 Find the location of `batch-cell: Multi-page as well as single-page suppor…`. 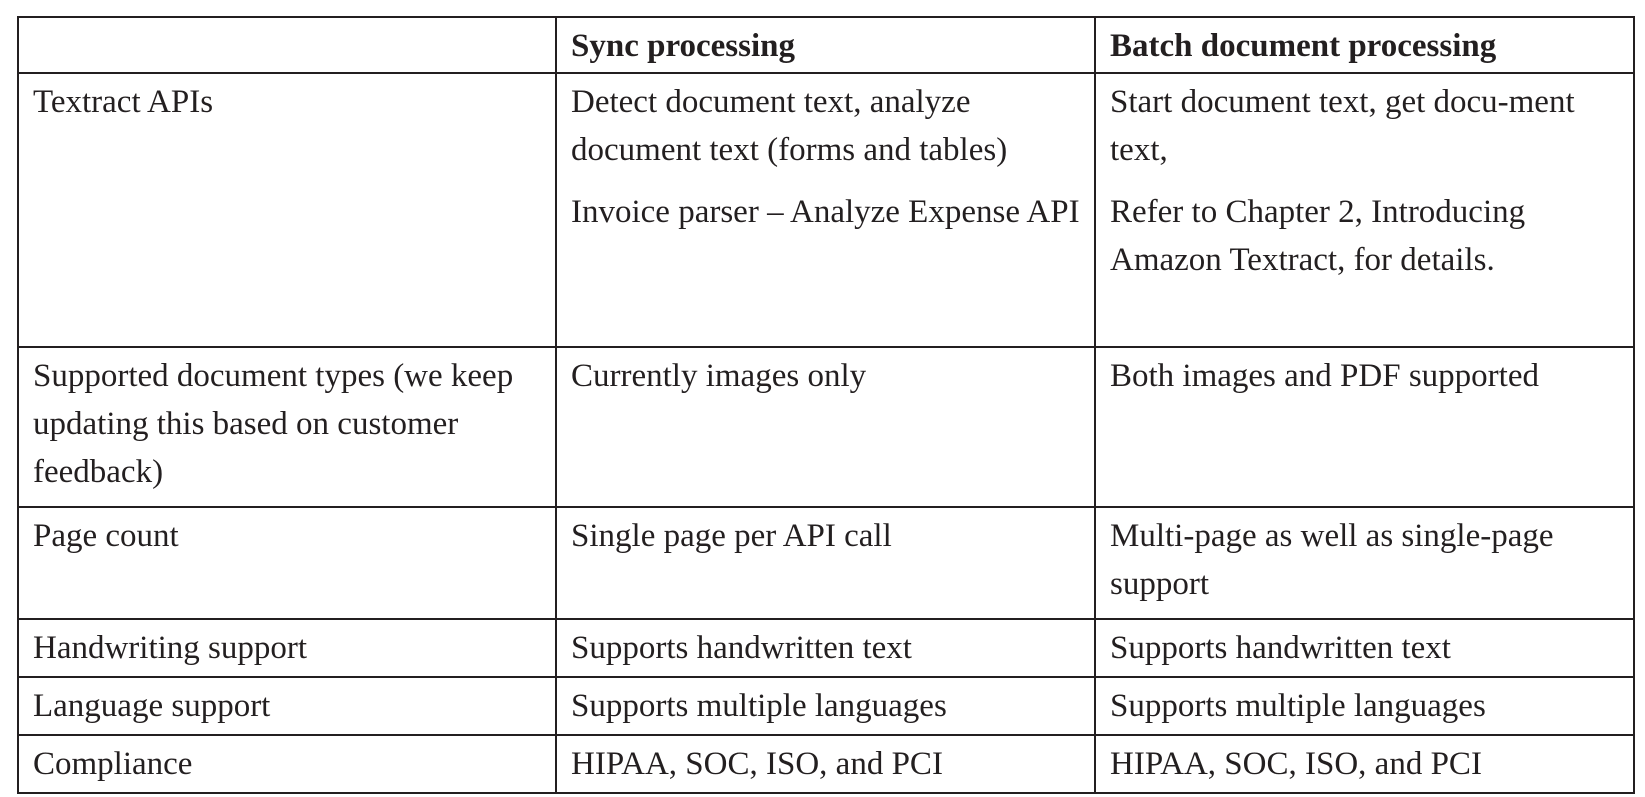

batch-cell: Multi-page as well as single-page suppor… is located at coordinates (1364, 563).